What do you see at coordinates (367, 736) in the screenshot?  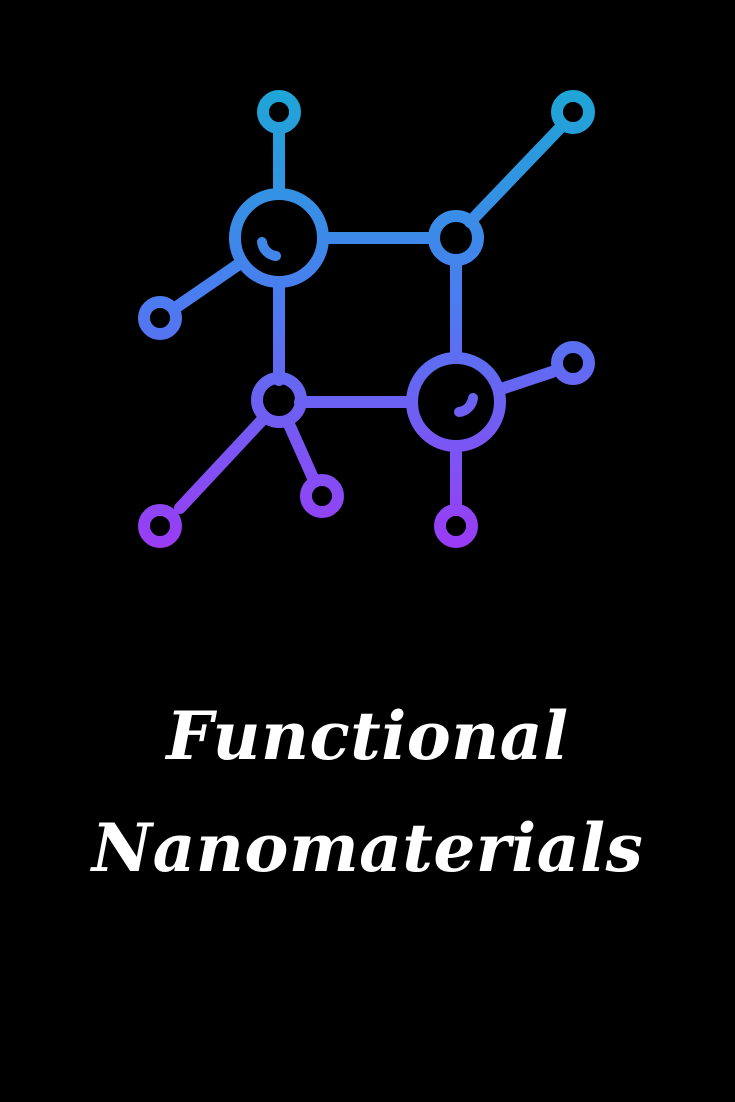 I see `title-line-1: Functional` at bounding box center [367, 736].